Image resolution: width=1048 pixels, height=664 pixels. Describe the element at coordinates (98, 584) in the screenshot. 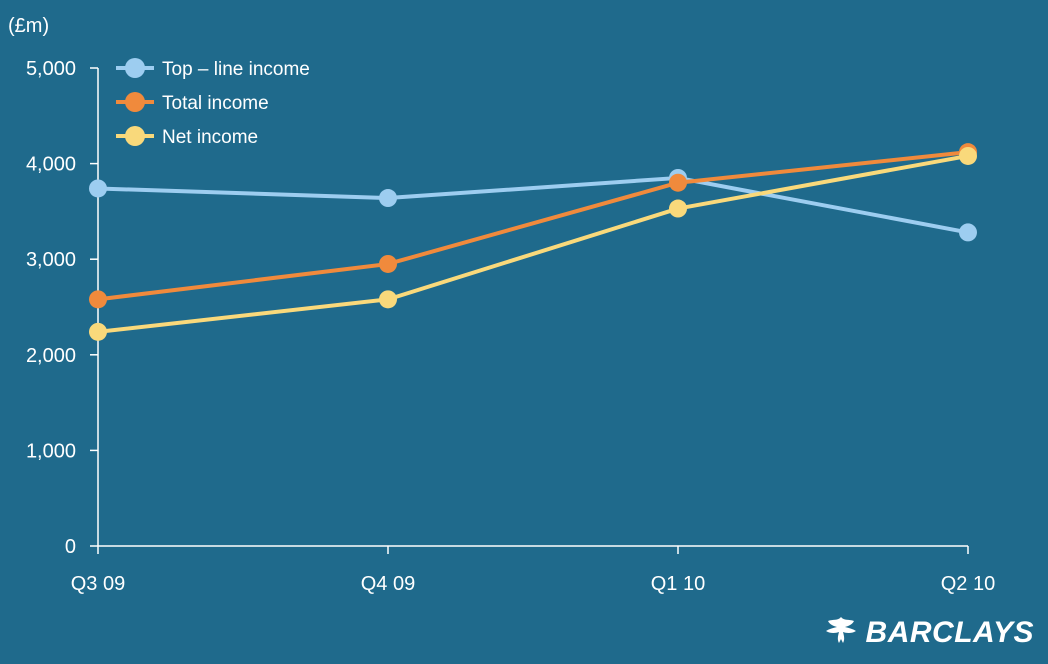

I see `x-tick-label: Q3 09` at that location.